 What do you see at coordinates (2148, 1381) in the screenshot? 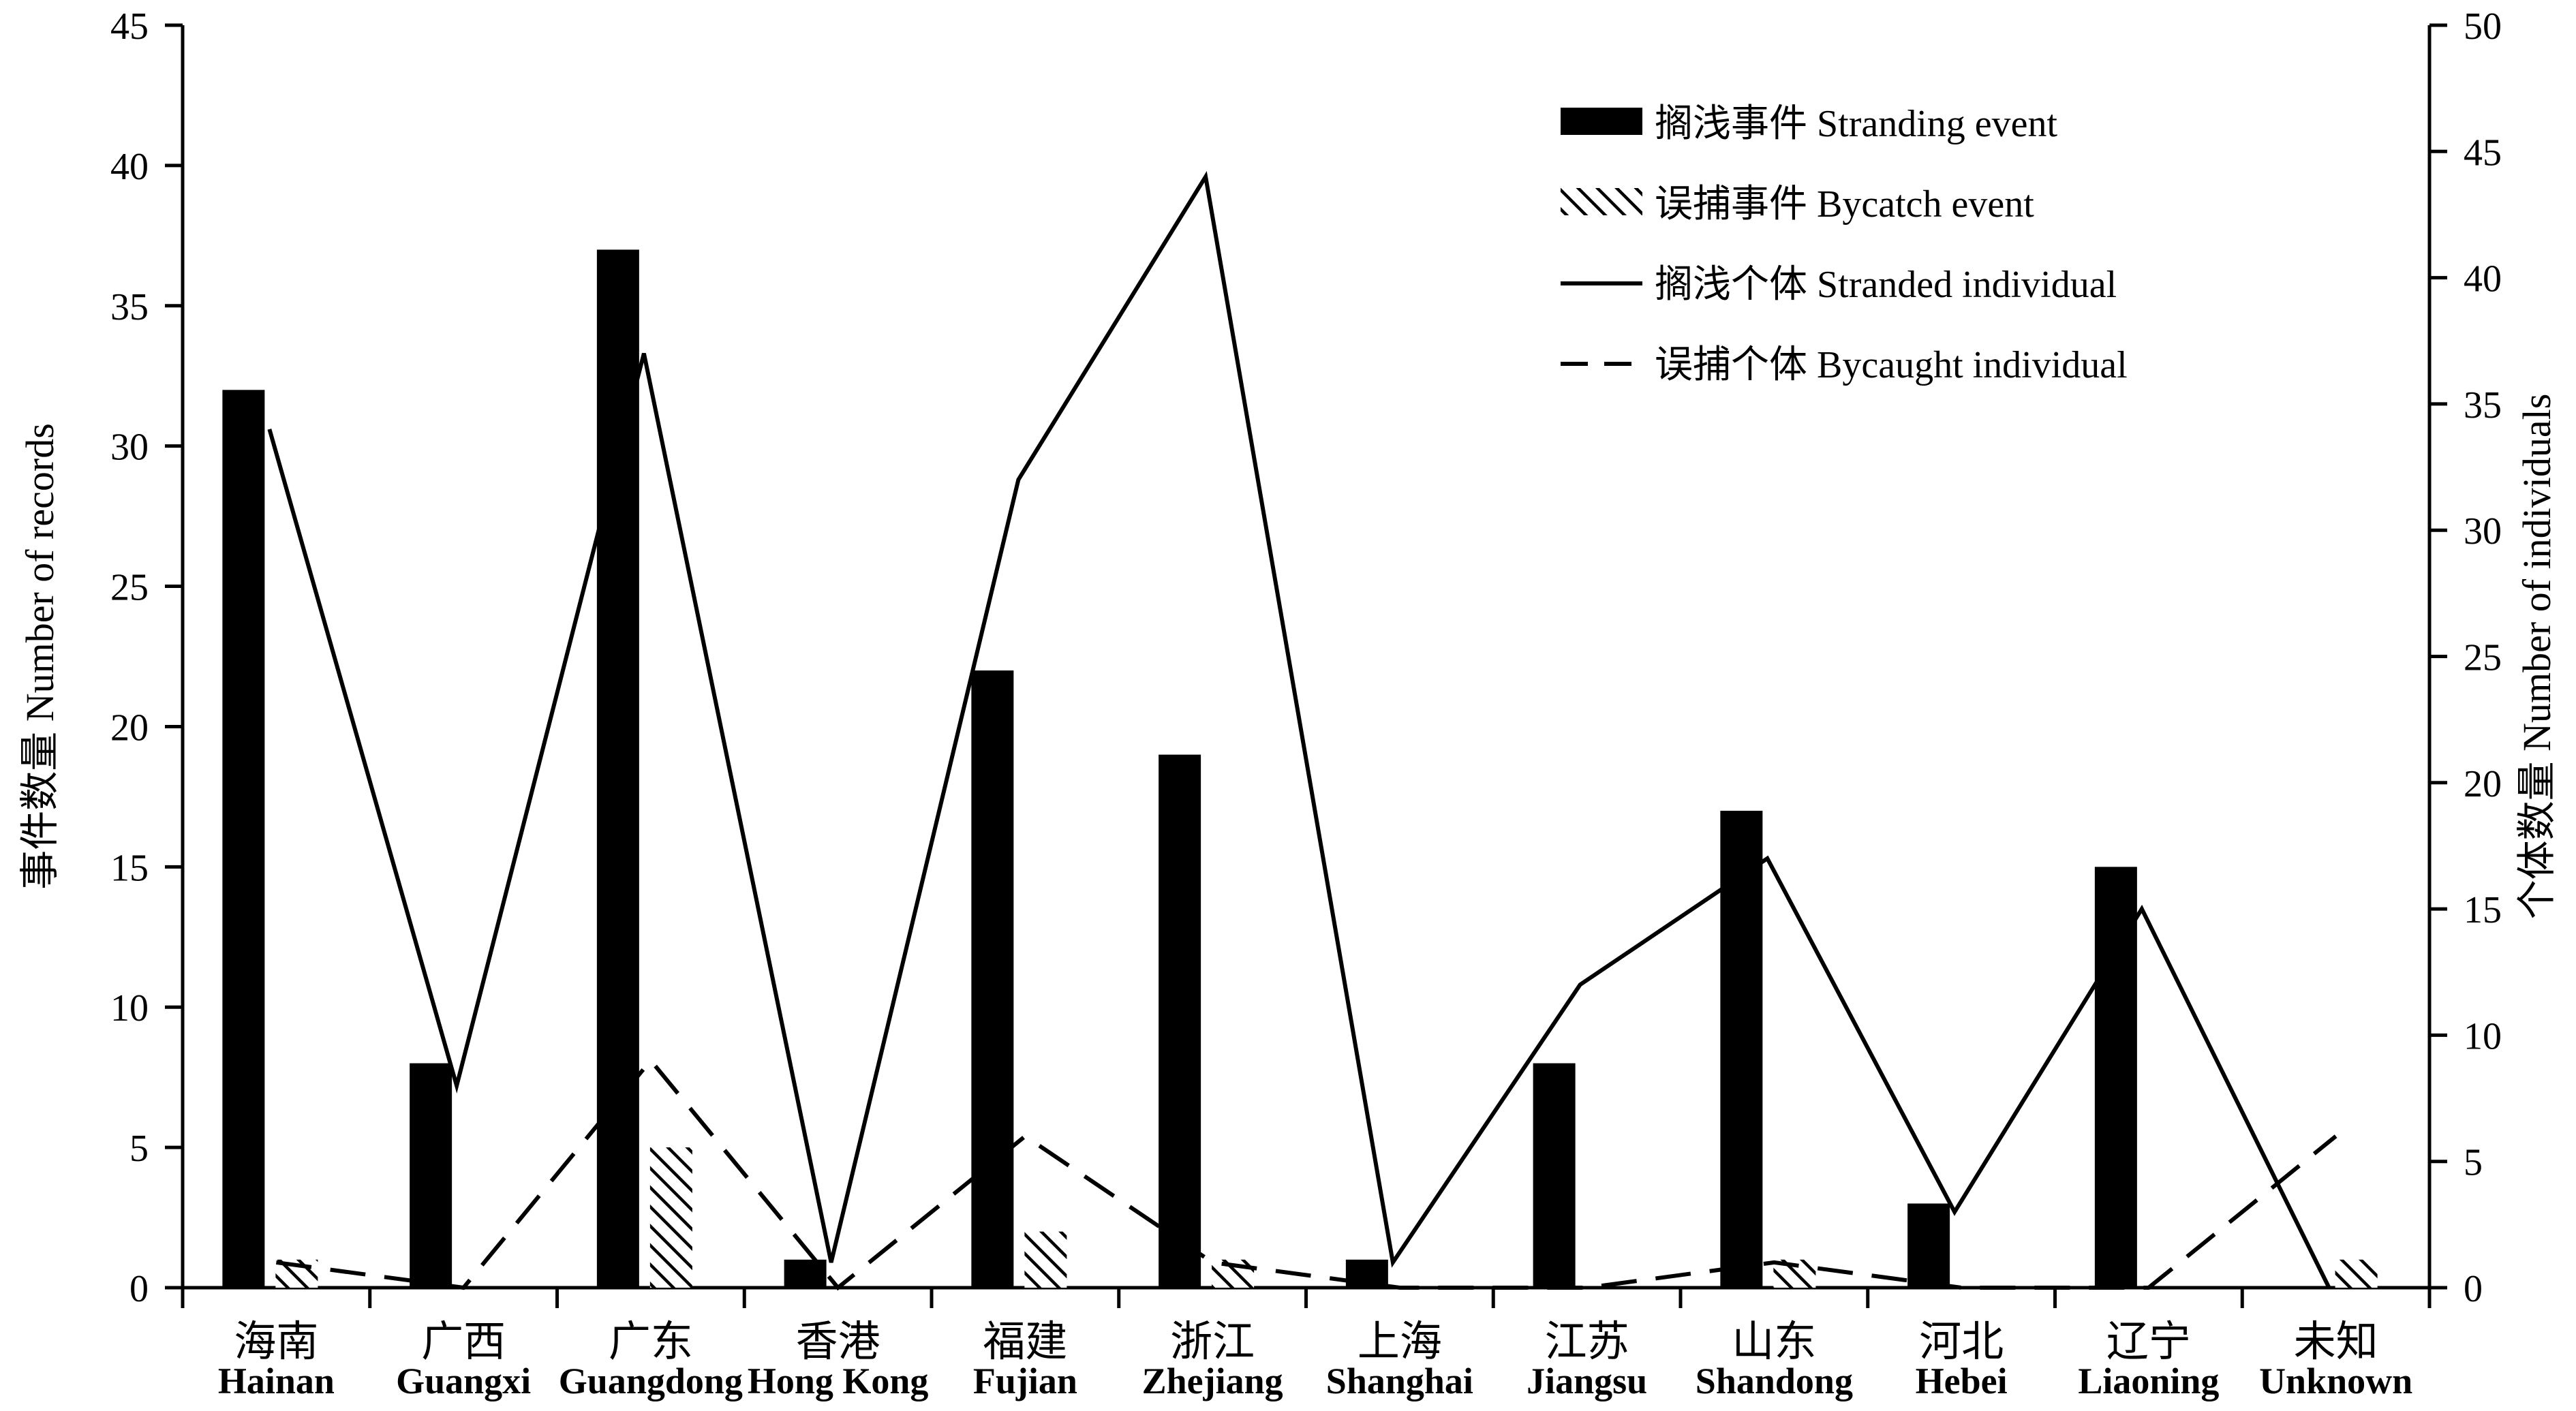
I see `x-category-label-en: Liaoning` at bounding box center [2148, 1381].